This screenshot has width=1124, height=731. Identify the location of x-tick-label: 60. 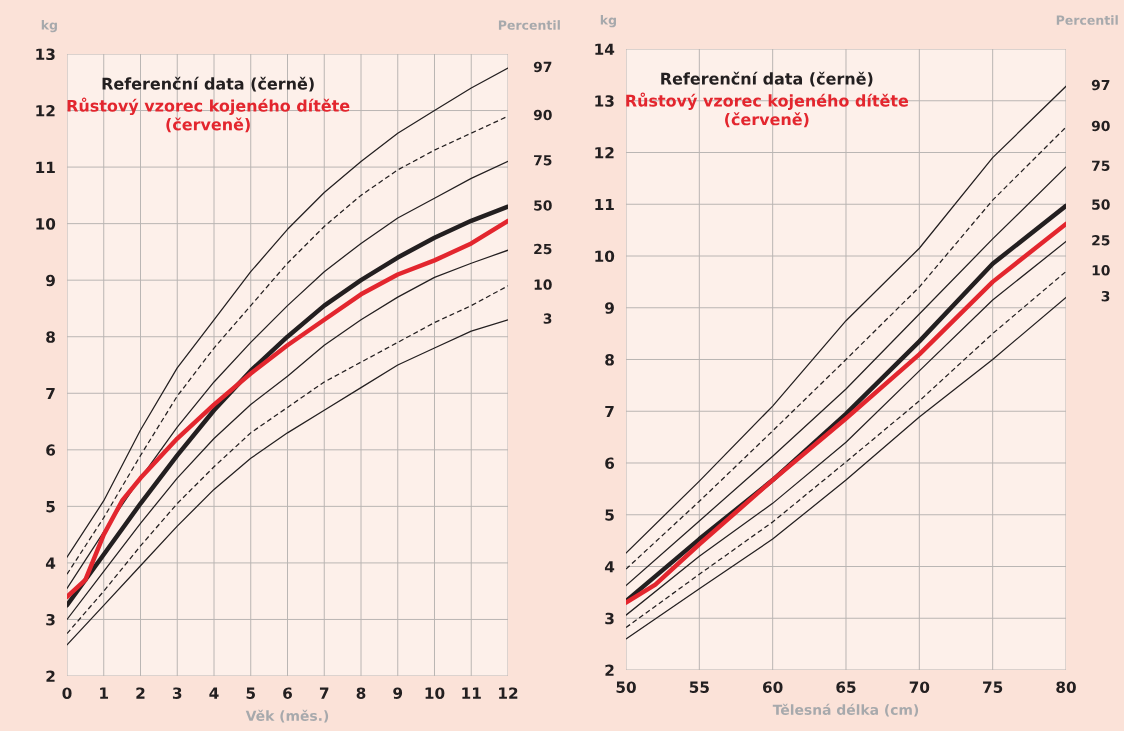
(772, 687).